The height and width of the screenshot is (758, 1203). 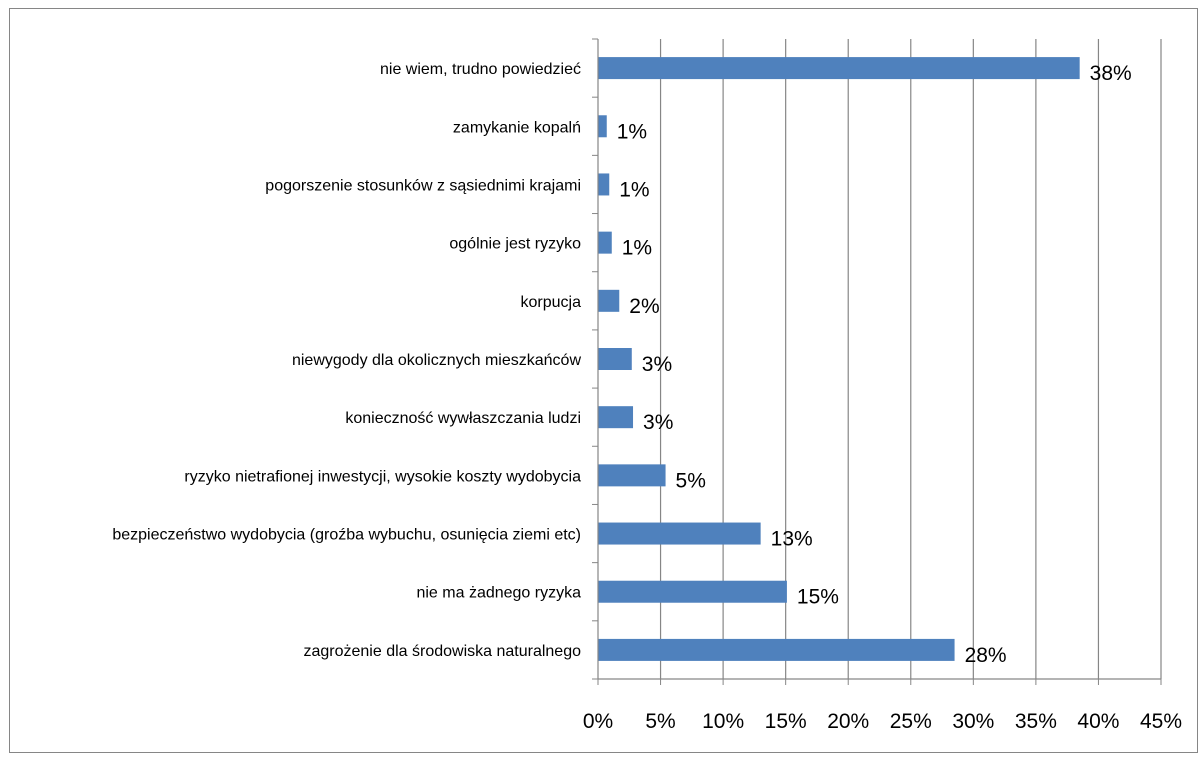 What do you see at coordinates (463, 418) in the screenshot?
I see `category-label: konieczność wywłaszczania ludzi` at bounding box center [463, 418].